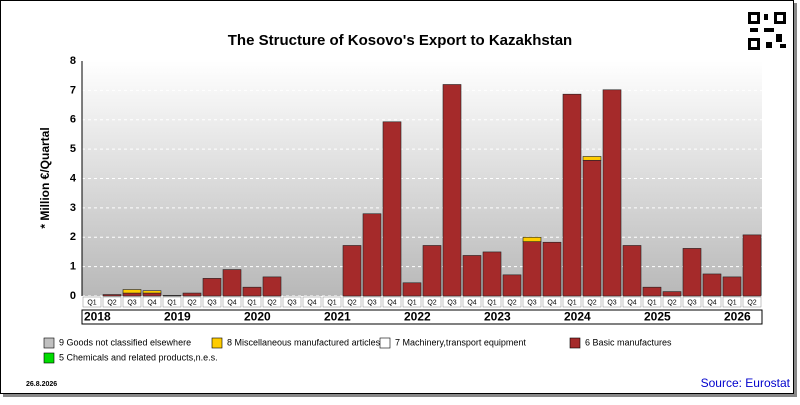 The image size is (800, 405). I want to click on qr-code, so click(767, 31).